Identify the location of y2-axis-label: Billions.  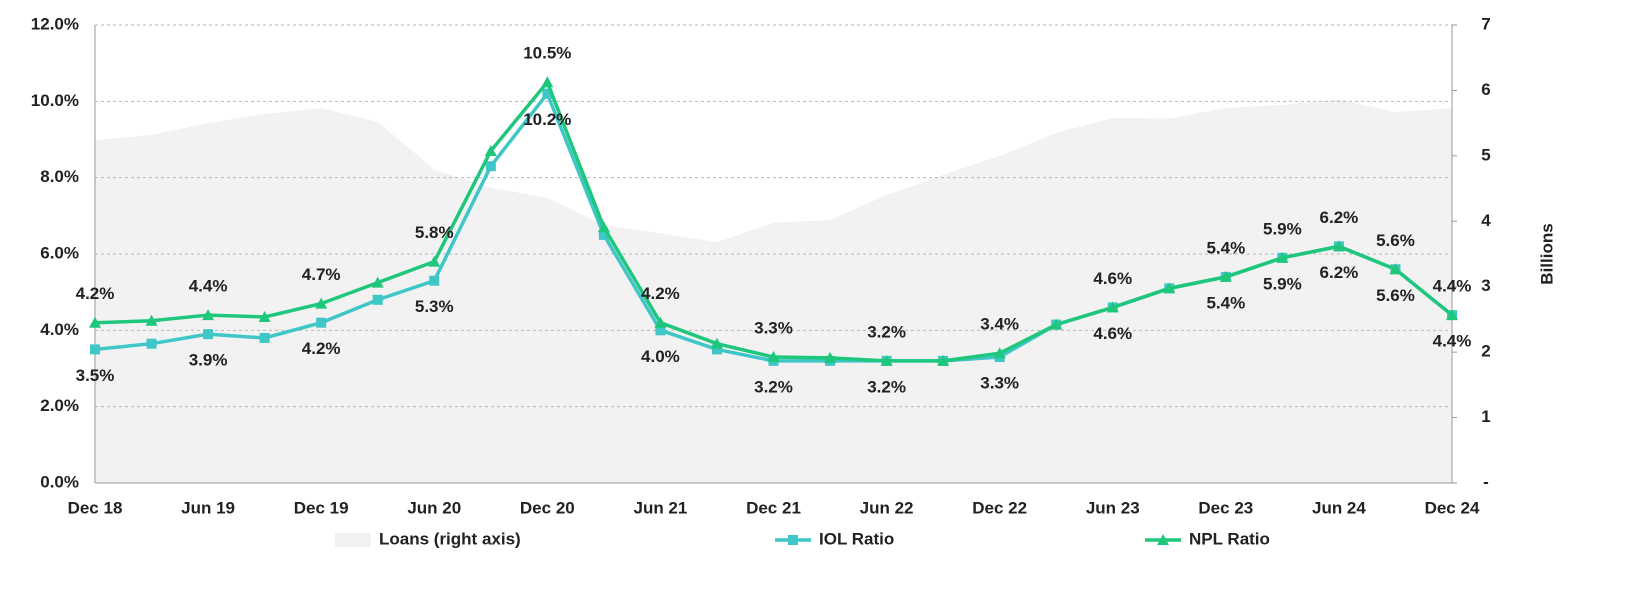
(1546, 253).